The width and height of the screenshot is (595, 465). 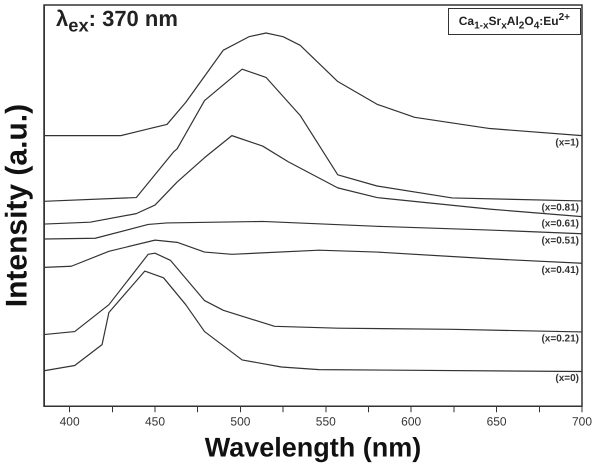 What do you see at coordinates (411, 421) in the screenshot?
I see `x-tick-label: 600` at bounding box center [411, 421].